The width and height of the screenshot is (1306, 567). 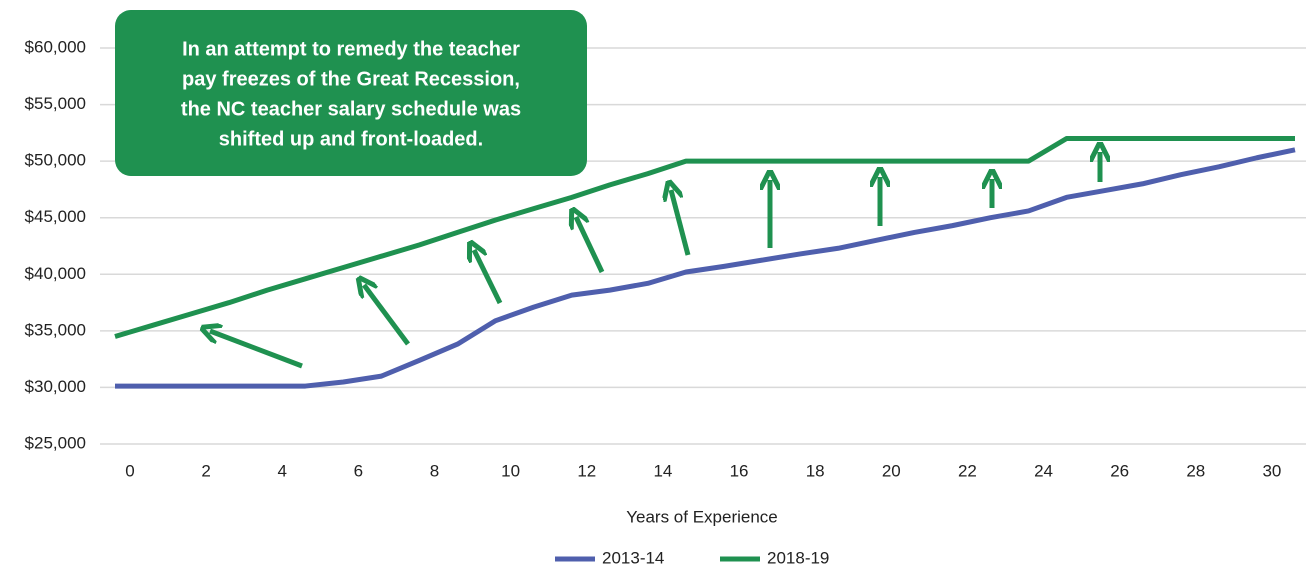 What do you see at coordinates (351, 49) in the screenshot?
I see `annotation: In an attempt to remedy the teacher` at bounding box center [351, 49].